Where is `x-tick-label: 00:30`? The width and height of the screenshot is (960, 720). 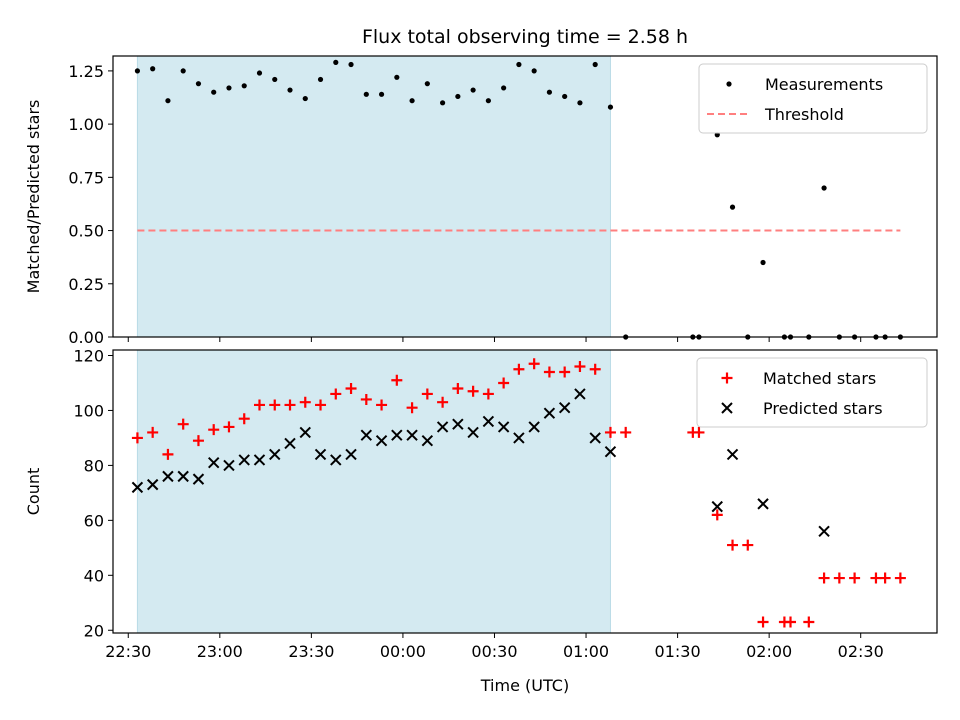
x-tick-label: 00:30 is located at coordinates (494, 651).